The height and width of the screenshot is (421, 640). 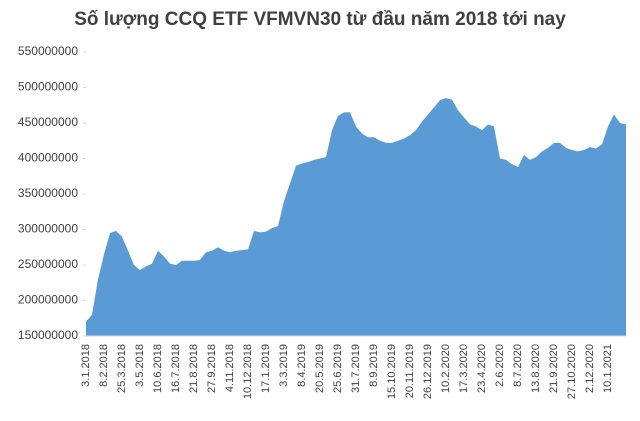 I want to click on x-tick-label: 25.3.2018, so click(x=122, y=368).